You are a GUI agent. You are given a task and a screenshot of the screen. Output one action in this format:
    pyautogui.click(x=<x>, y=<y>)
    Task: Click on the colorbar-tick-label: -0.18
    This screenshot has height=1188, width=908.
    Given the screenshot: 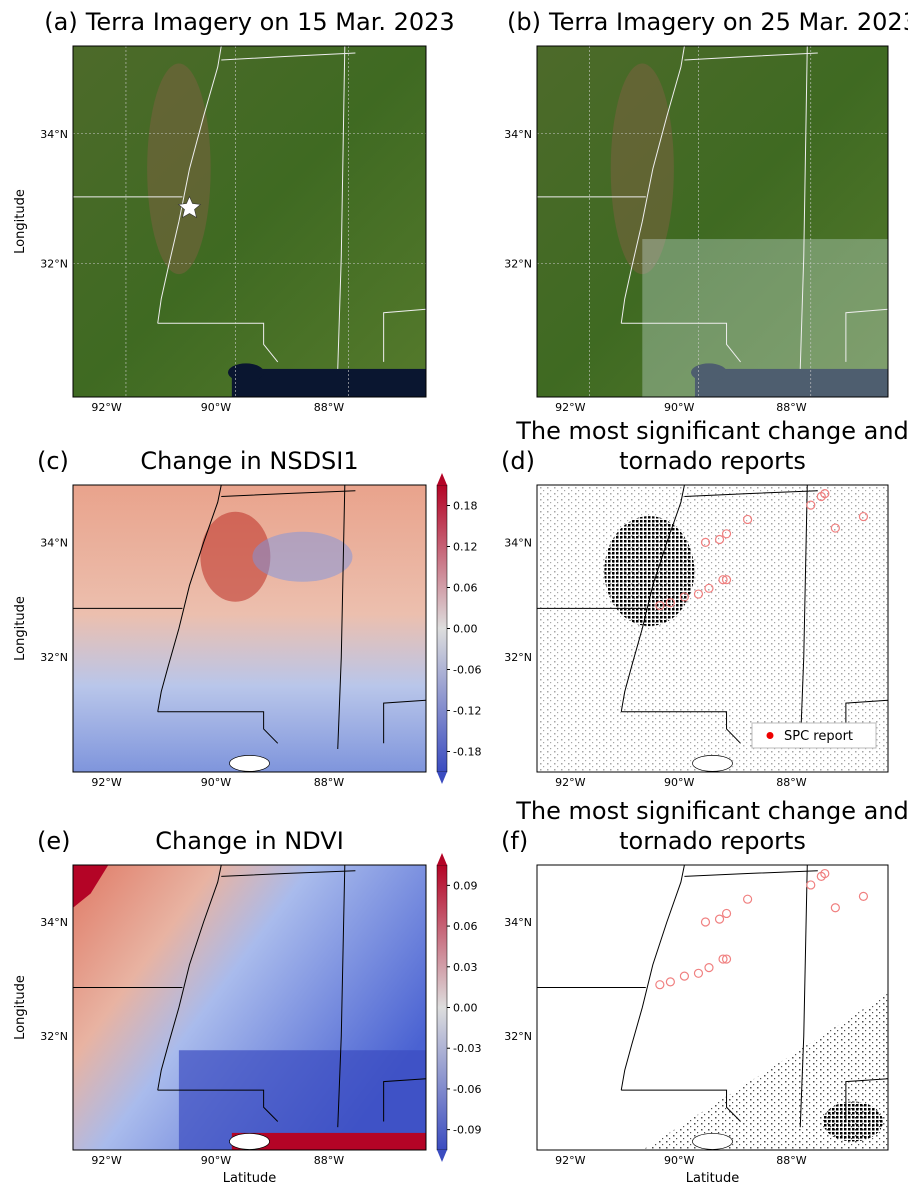 What is the action you would take?
    pyautogui.click(x=467, y=752)
    